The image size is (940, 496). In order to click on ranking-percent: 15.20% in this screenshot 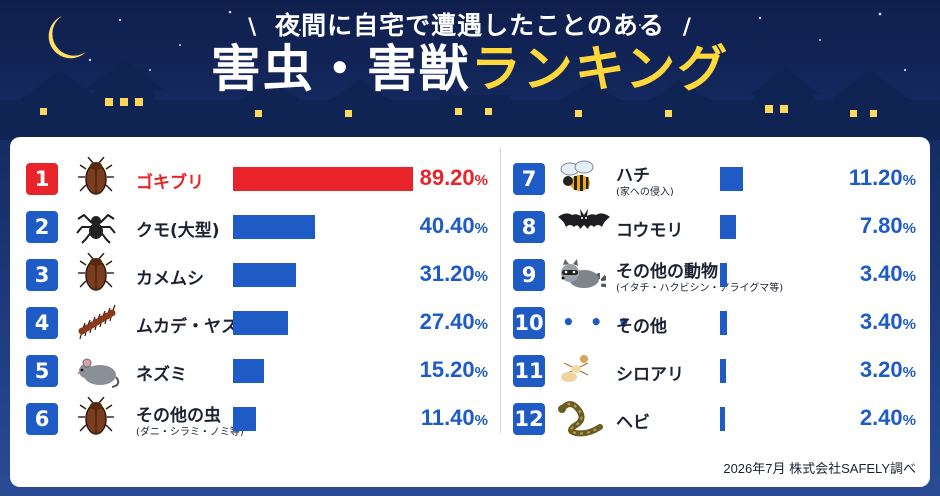, I will do `click(443, 370)`.